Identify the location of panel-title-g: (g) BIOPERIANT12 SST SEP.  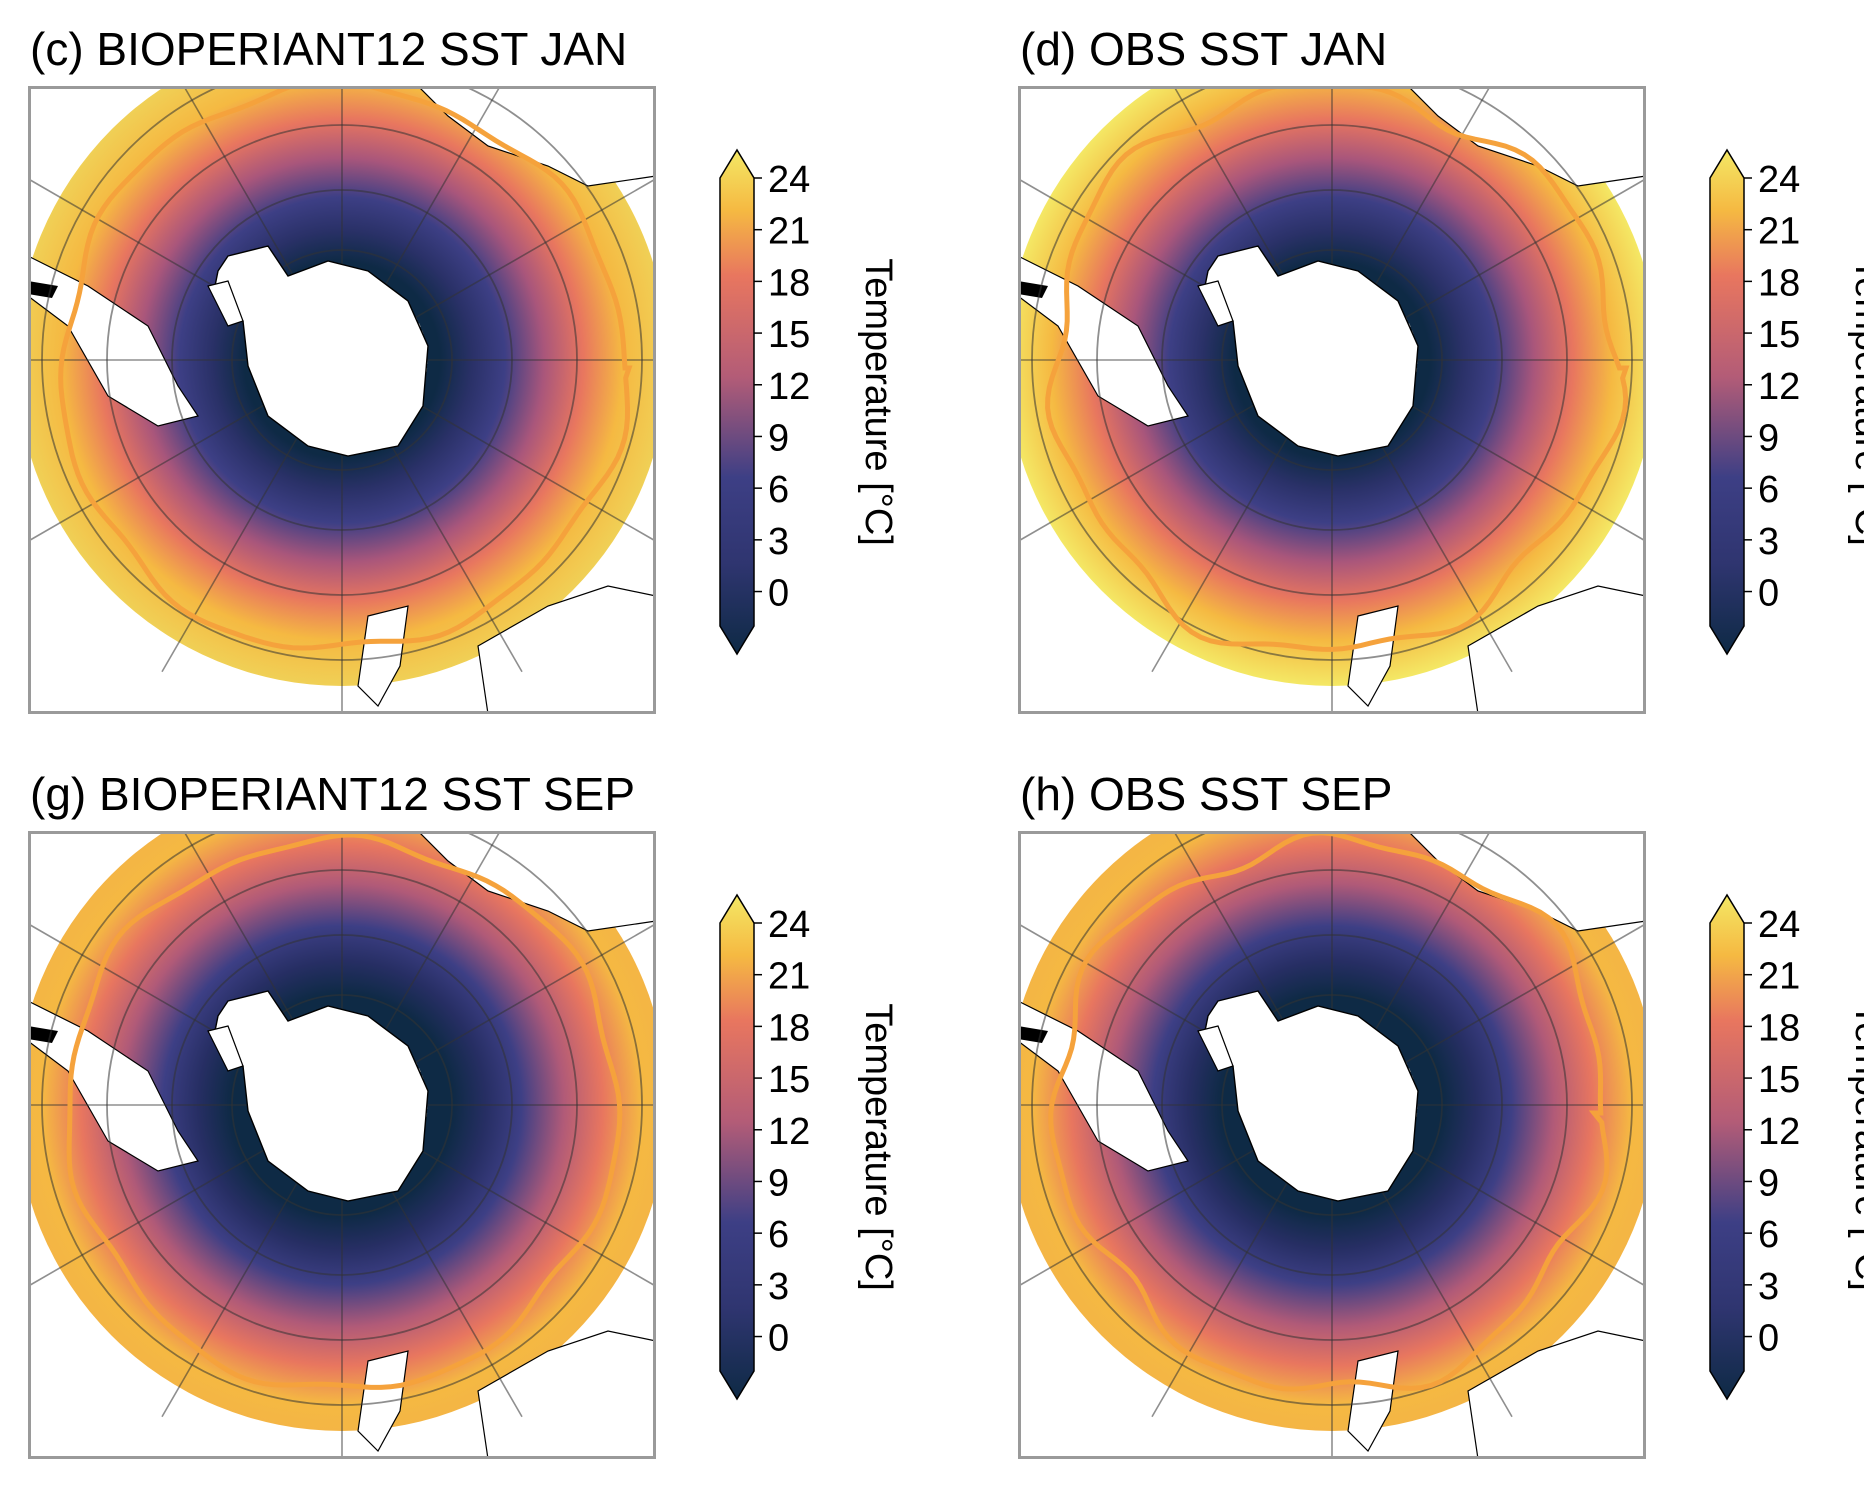
(333, 794).